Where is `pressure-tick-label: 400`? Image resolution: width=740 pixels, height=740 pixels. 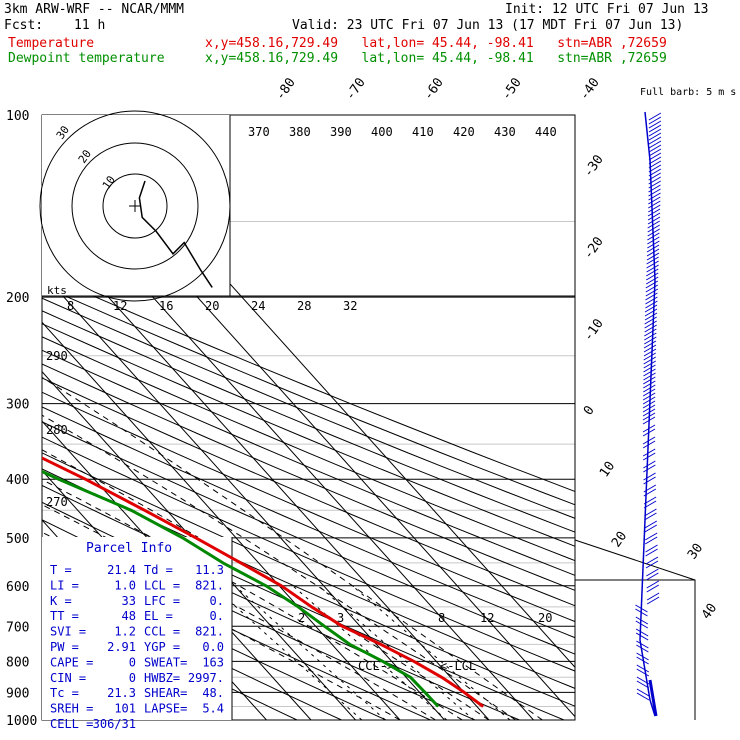 pressure-tick-label: 400 is located at coordinates (17, 480).